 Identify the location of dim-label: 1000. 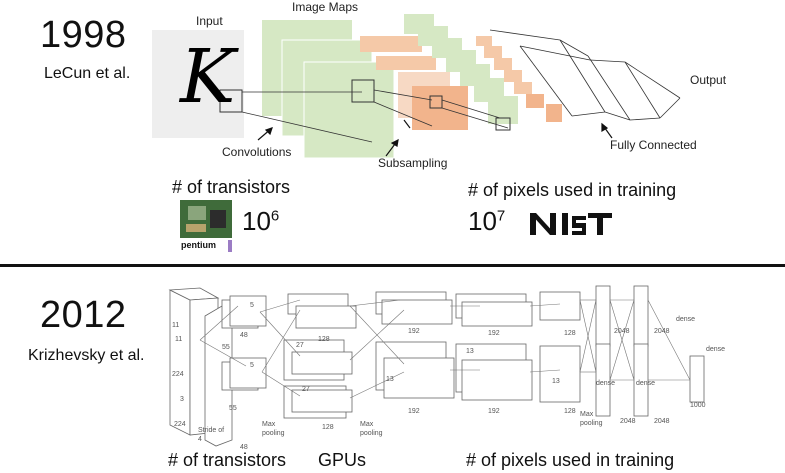
(698, 405).